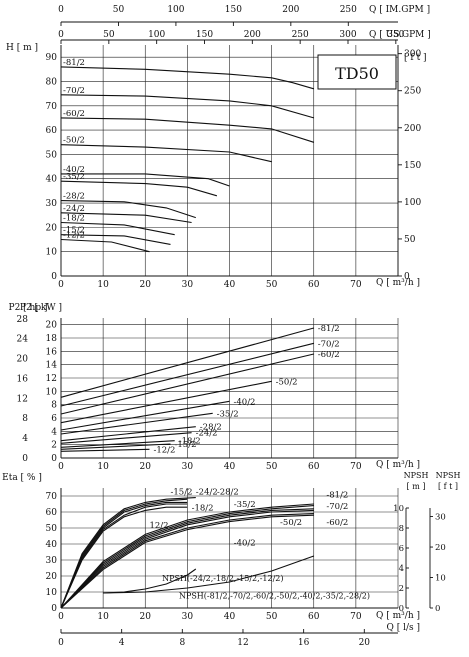  I want to click on y-tick-label: 4, so click(54, 432).